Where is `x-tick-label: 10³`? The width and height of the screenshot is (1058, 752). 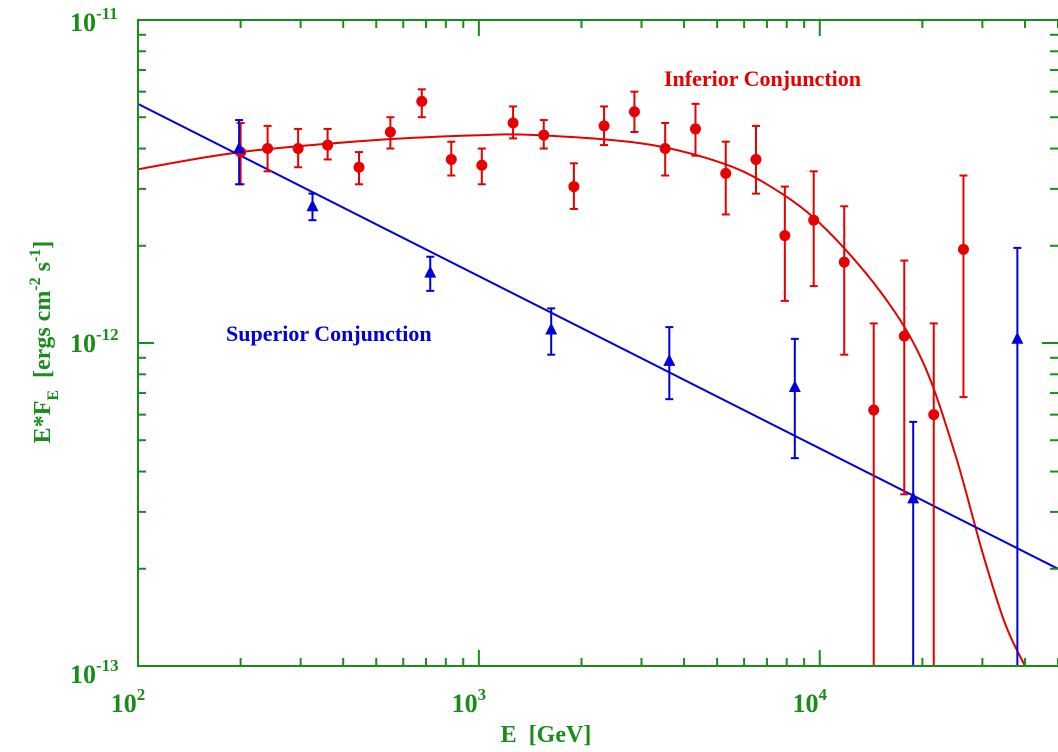
x-tick-label: 10³ is located at coordinates (469, 701).